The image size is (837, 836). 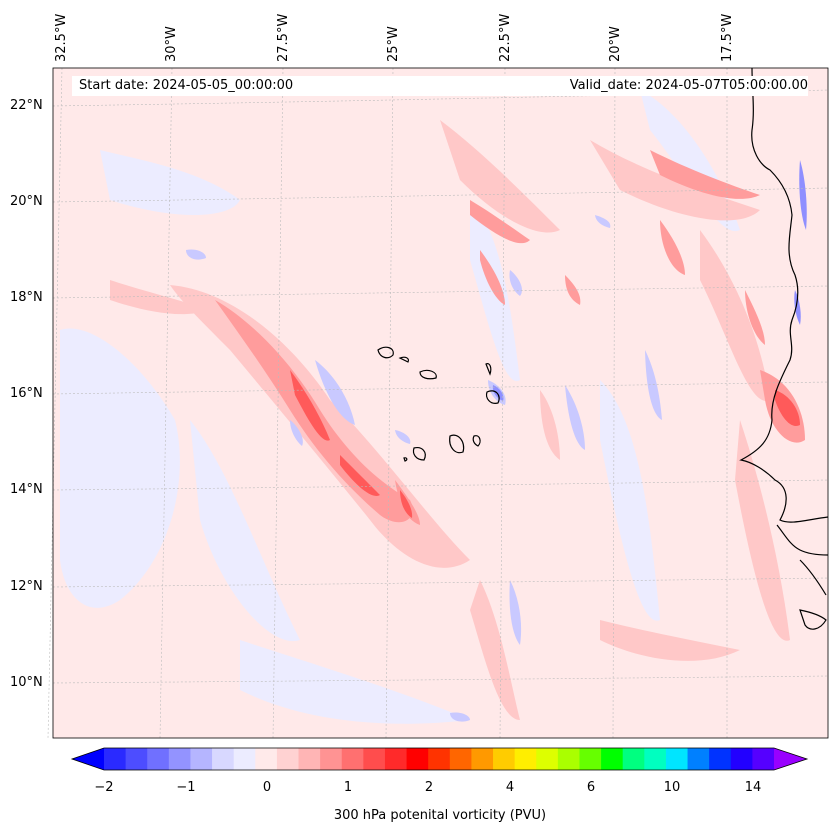 I want to click on colorbar-extend-max, so click(x=790, y=759).